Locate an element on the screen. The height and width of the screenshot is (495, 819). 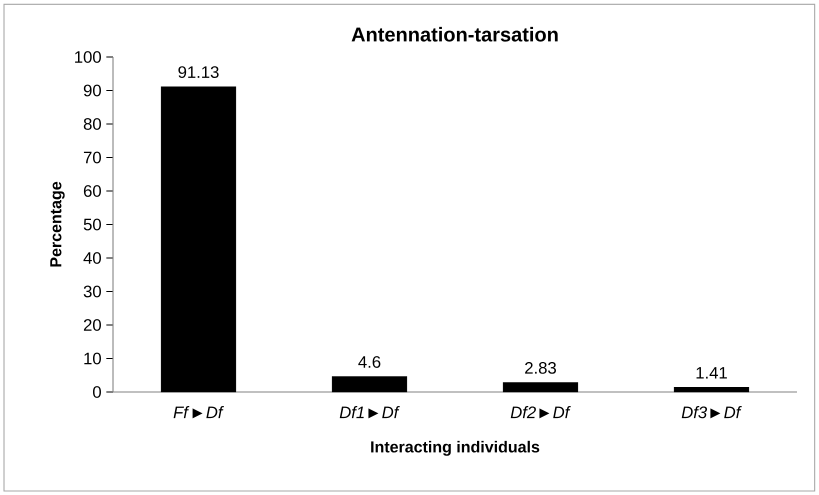
y-tick-label: 50 is located at coordinates (92, 224).